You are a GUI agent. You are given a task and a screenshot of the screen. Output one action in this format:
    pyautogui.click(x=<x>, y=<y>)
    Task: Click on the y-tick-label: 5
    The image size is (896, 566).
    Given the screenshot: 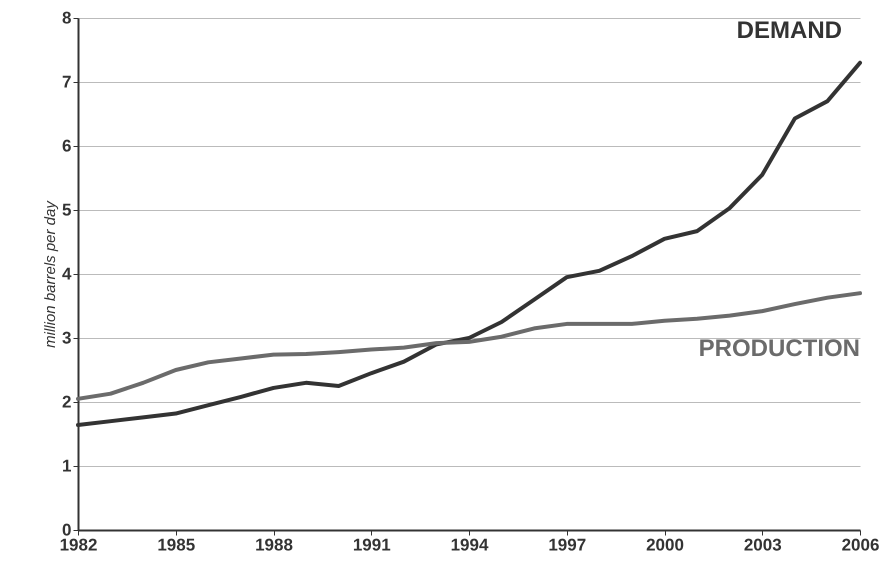 What is the action you would take?
    pyautogui.click(x=67, y=210)
    